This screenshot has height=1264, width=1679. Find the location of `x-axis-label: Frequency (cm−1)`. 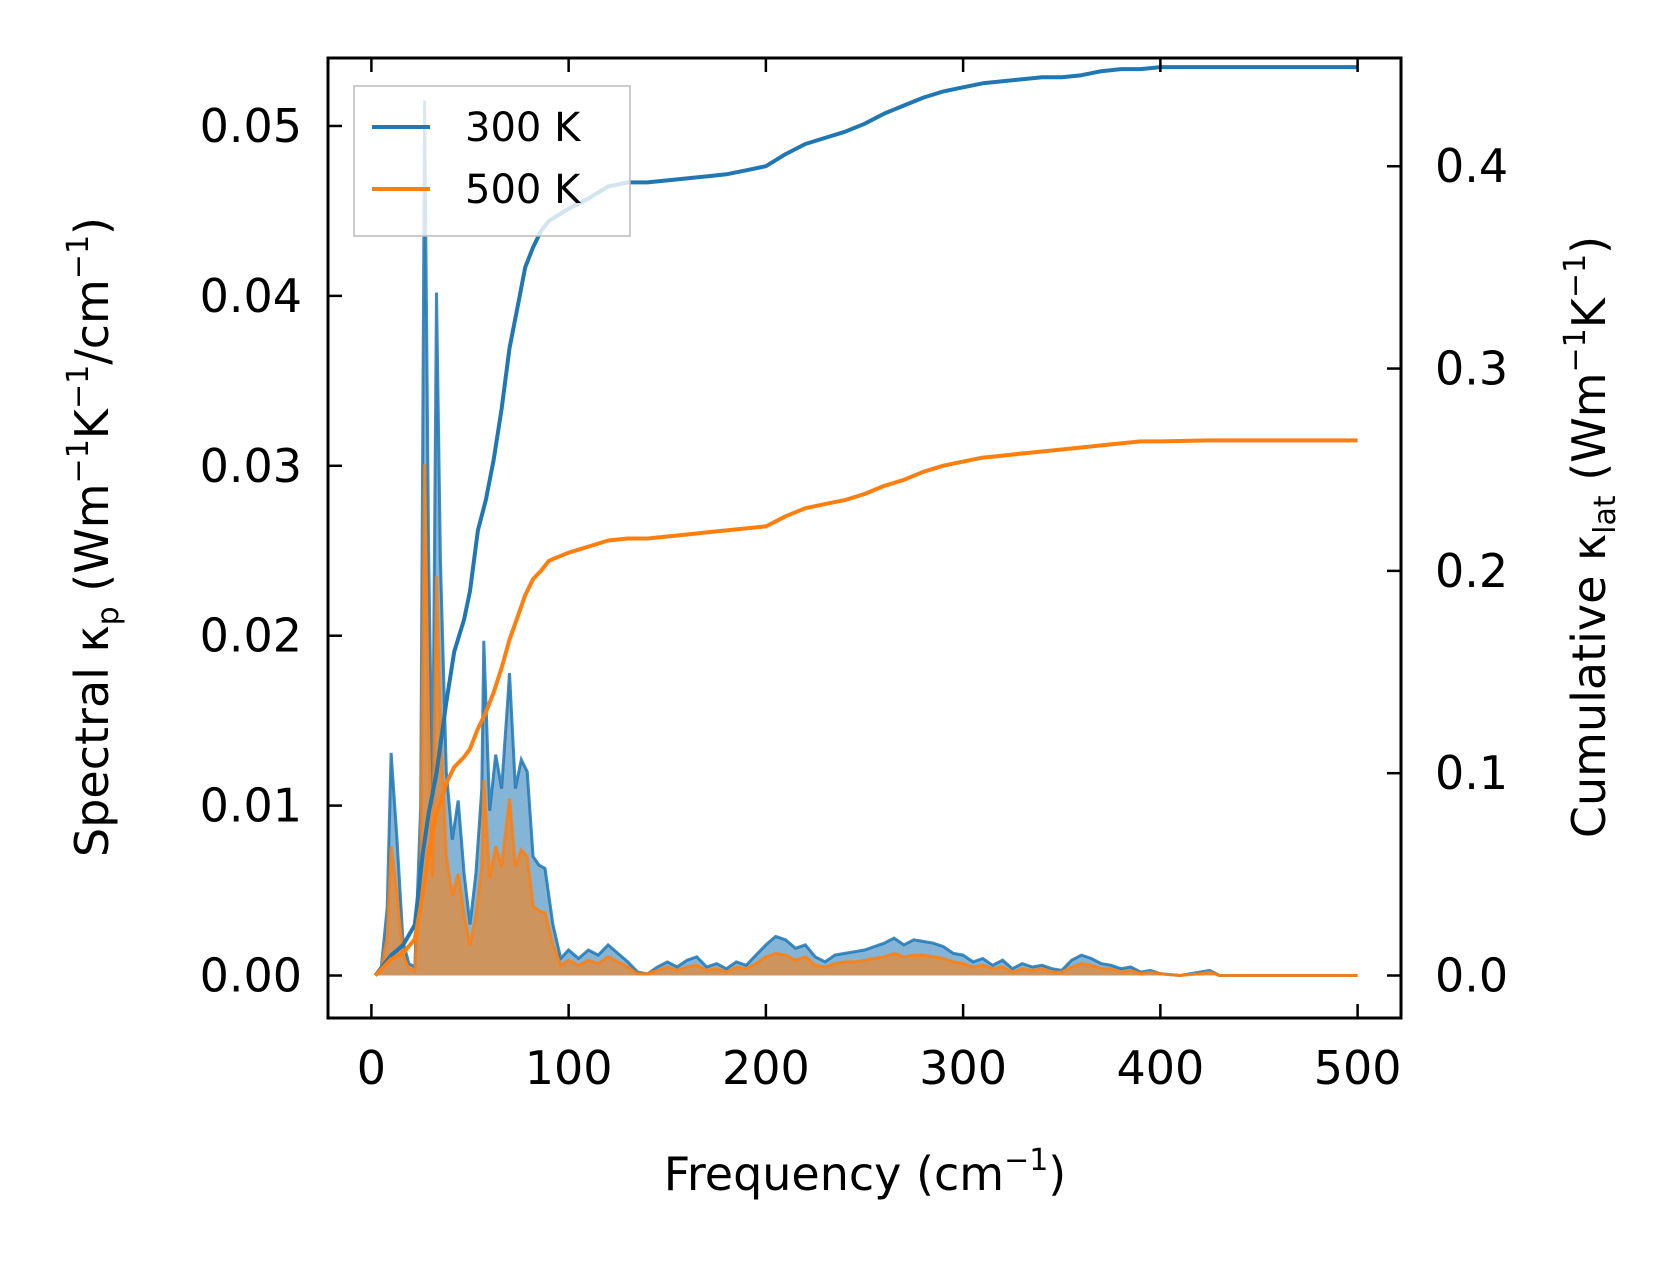

x-axis-label: Frequency (cm−1) is located at coordinates (865, 1172).